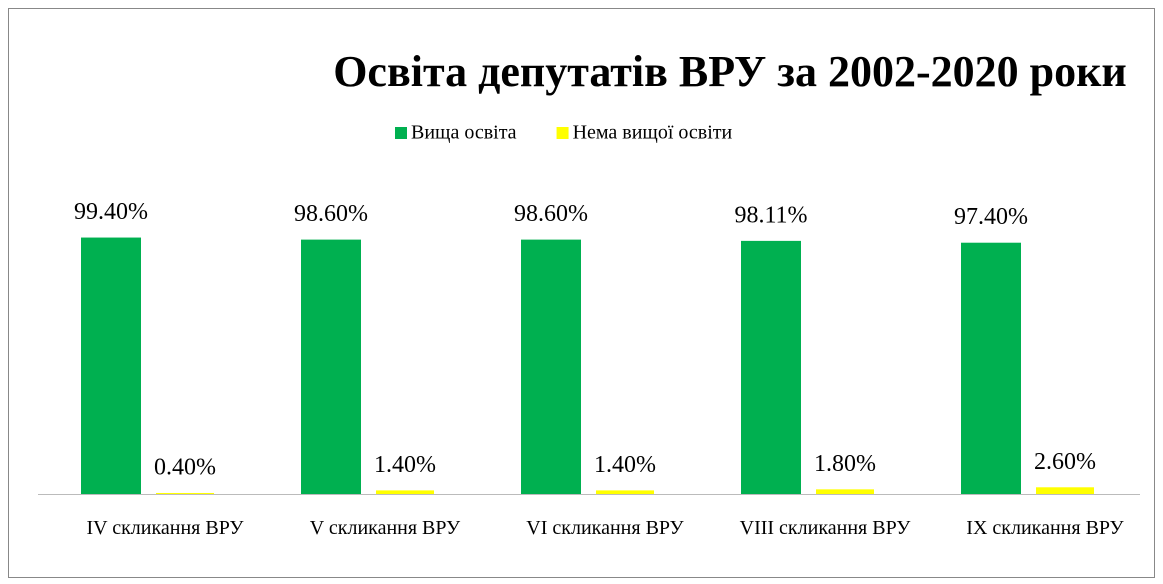 This screenshot has height=584, width=1163. I want to click on x-tick-label: IX скликання ВРУ, so click(1045, 528).